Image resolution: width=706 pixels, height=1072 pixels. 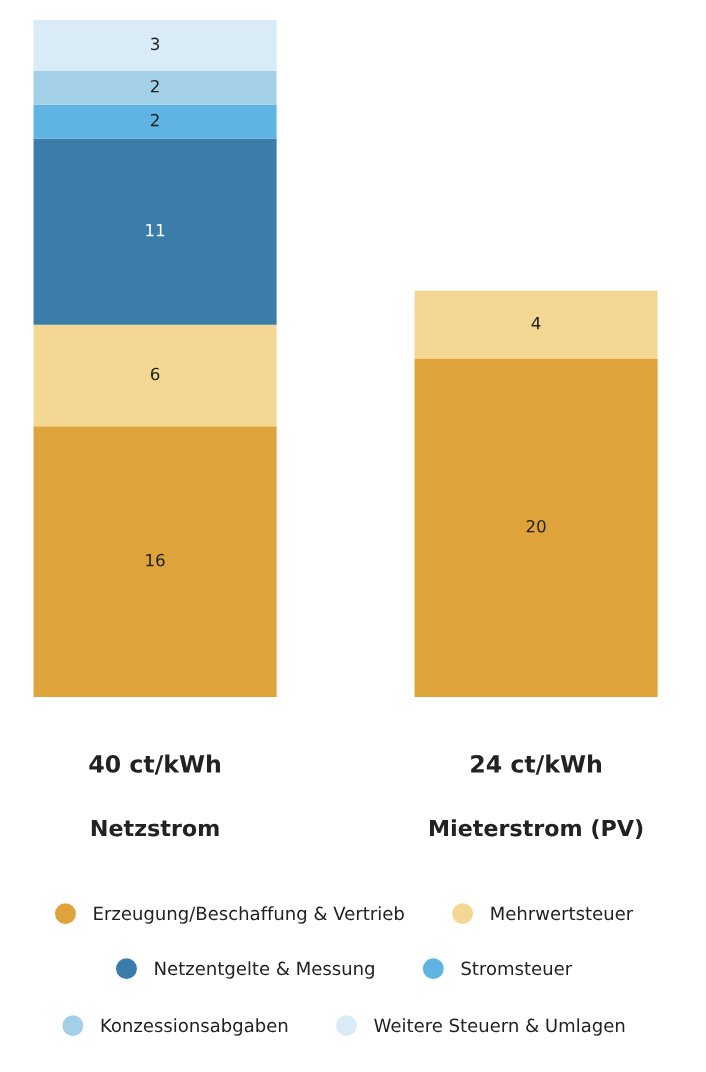 What do you see at coordinates (154, 764) in the screenshot?
I see `total-label: 40 ct/kWh` at bounding box center [154, 764].